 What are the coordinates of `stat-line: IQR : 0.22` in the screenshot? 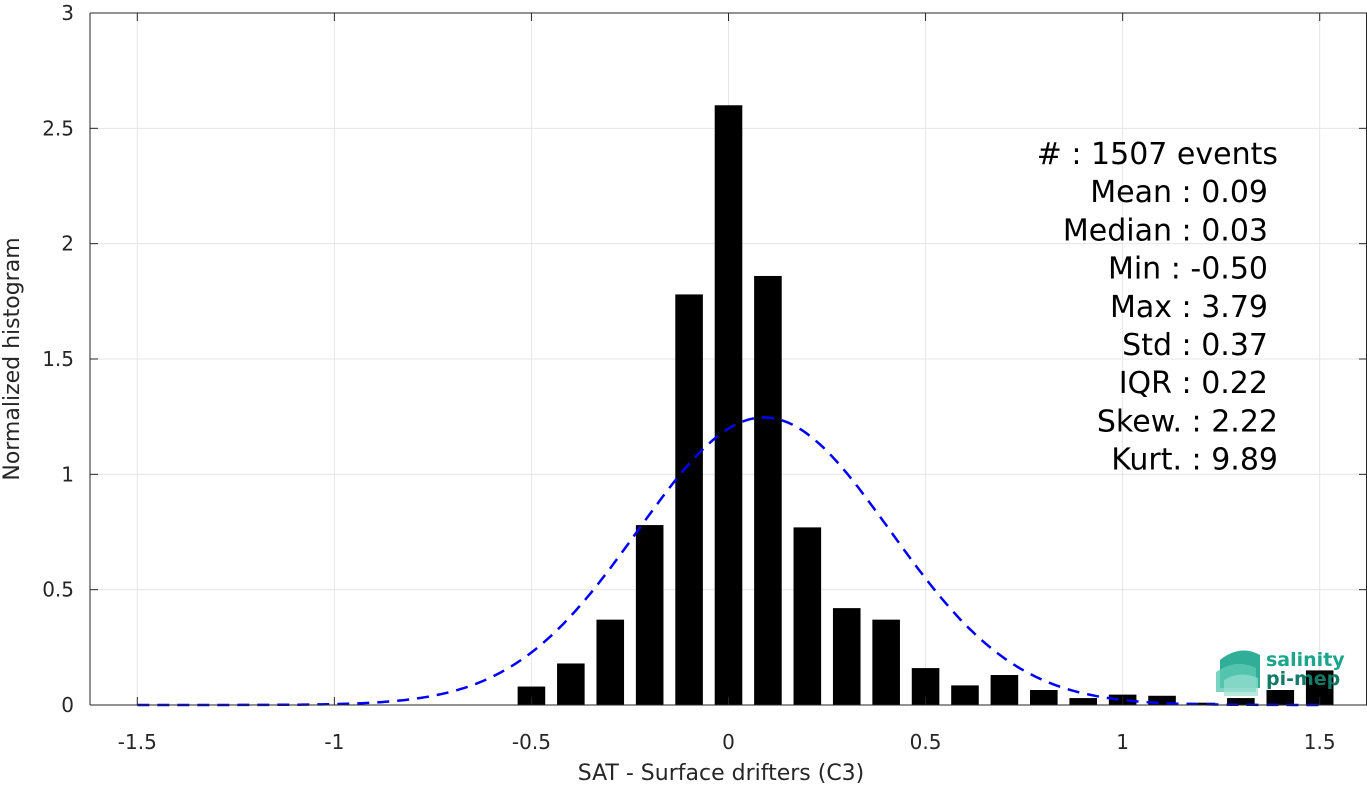 It's located at (1193, 383).